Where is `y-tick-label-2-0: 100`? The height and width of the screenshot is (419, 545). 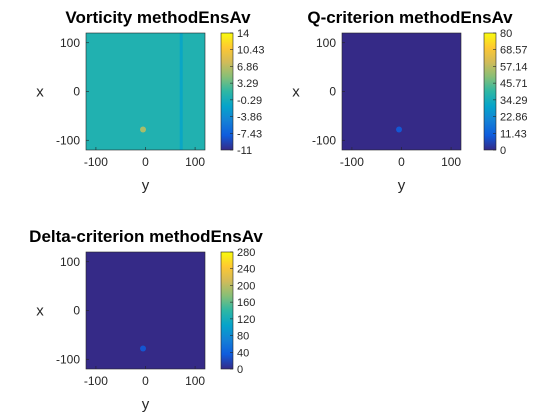 y-tick-label-2-0: 100 is located at coordinates (70, 262).